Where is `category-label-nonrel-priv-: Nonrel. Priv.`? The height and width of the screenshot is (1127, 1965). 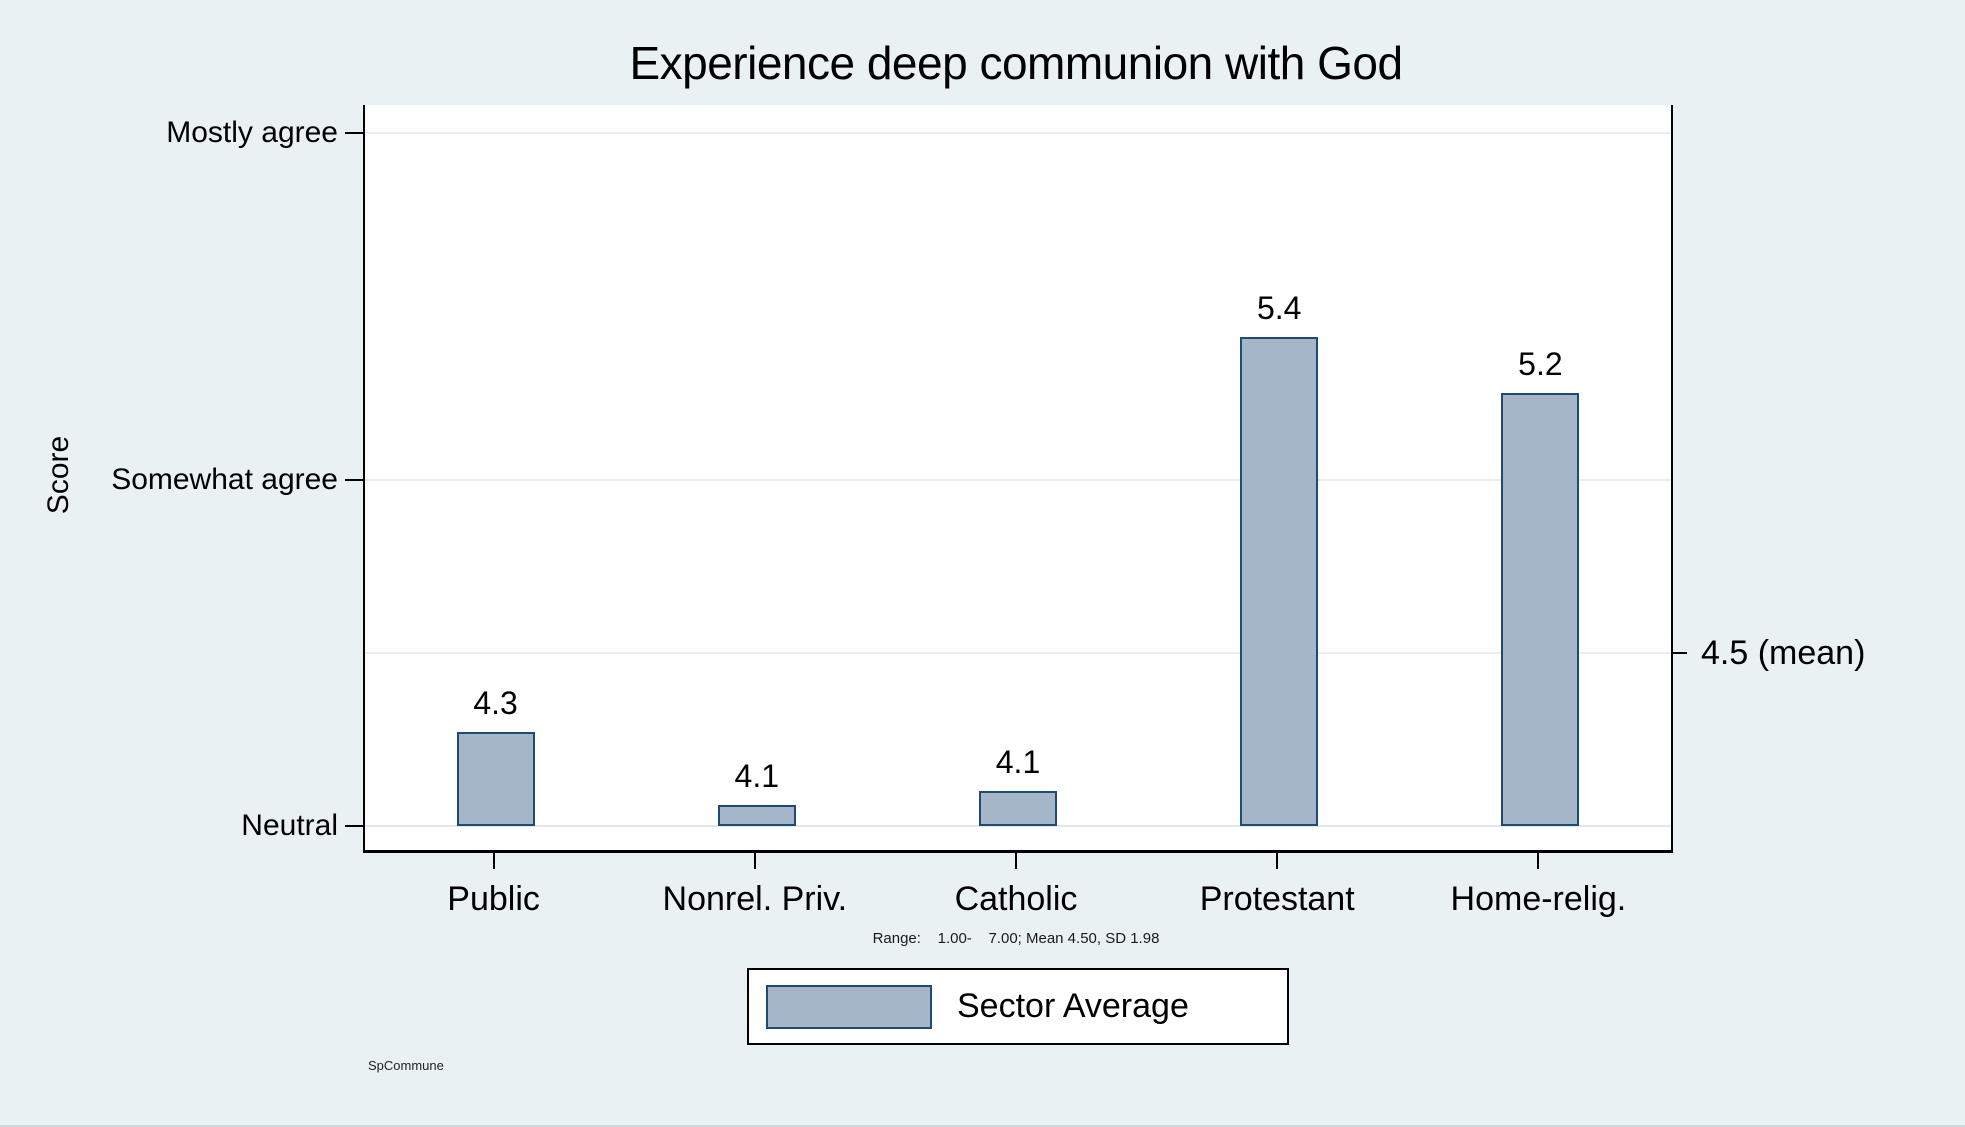 category-label-nonrel-priv-: Nonrel. Priv. is located at coordinates (755, 899).